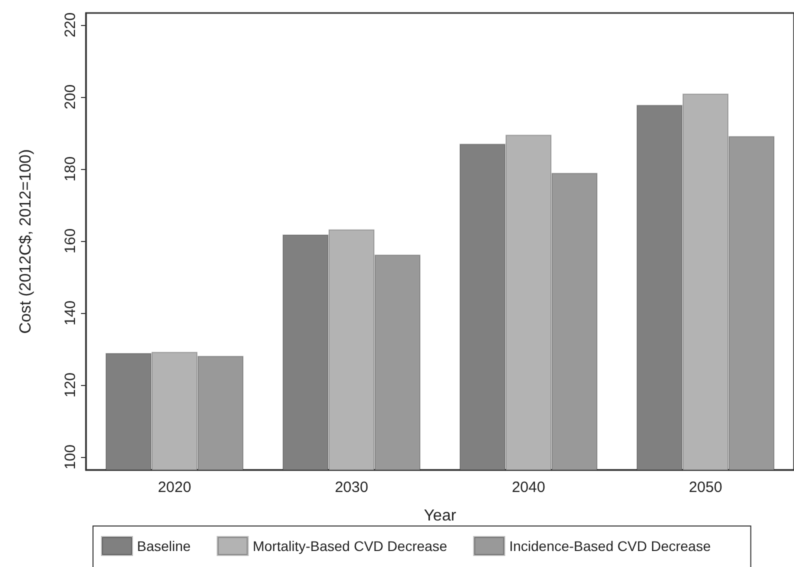 This screenshot has width=794, height=567. Describe the element at coordinates (70, 385) in the screenshot. I see `y-tick-label: 120` at that location.